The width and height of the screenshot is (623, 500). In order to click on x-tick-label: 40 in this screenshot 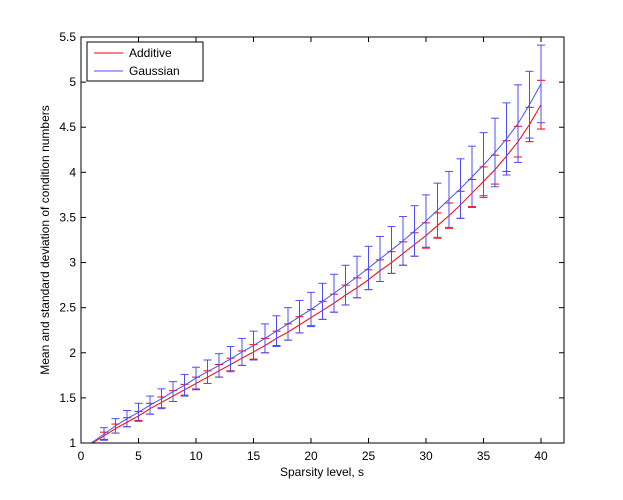, I will do `click(541, 456)`.